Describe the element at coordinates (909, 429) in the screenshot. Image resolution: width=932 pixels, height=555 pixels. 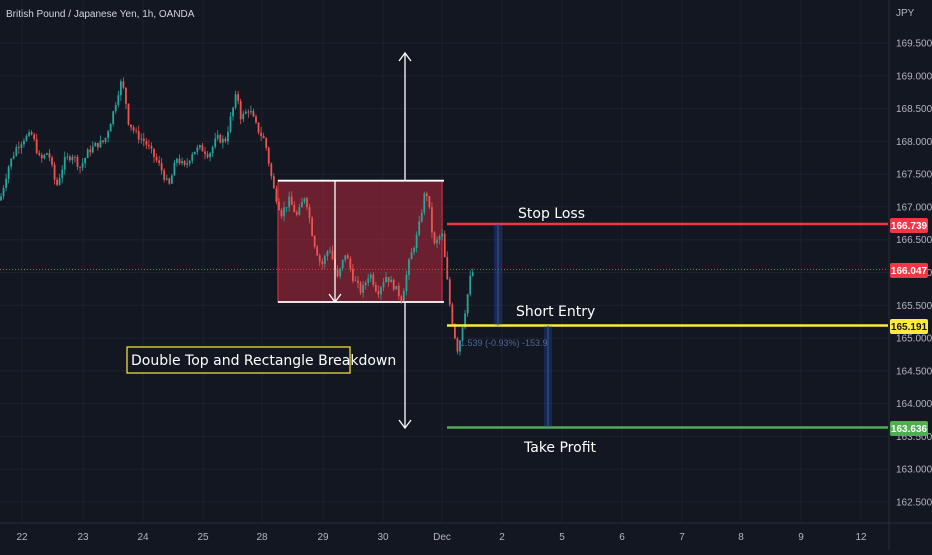
I see `svg-text: 163.636` at that location.